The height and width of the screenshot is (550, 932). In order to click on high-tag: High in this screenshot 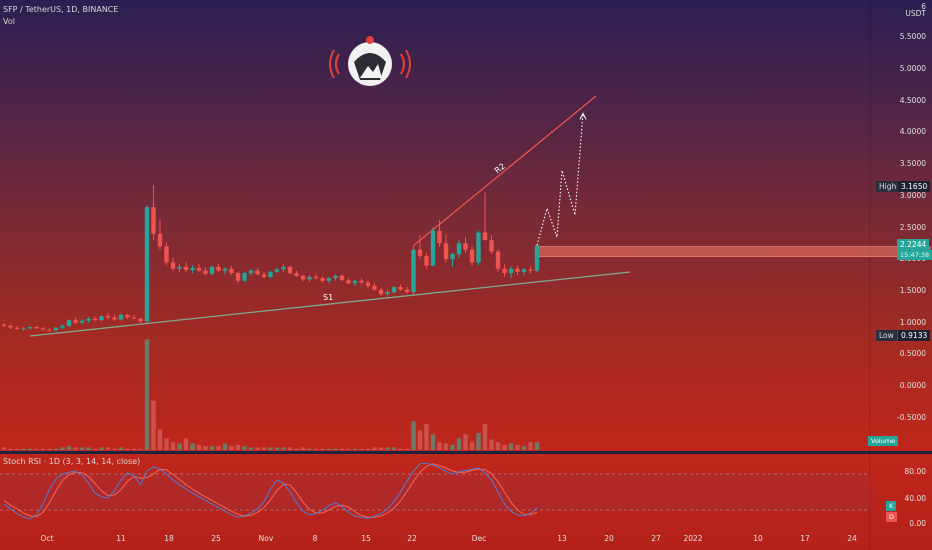, I will do `click(888, 186)`.